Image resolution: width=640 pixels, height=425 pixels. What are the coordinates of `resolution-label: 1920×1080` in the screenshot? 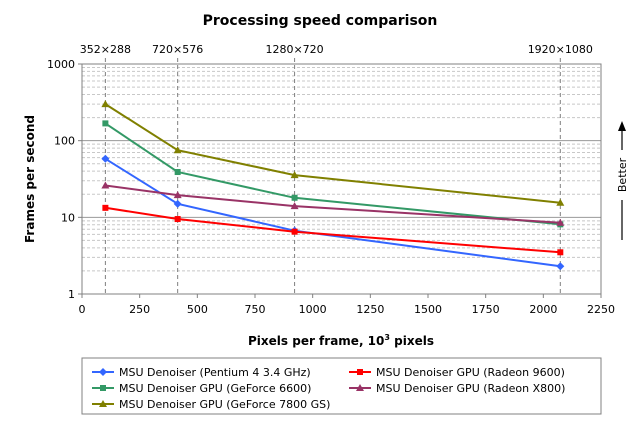 It's located at (560, 49).